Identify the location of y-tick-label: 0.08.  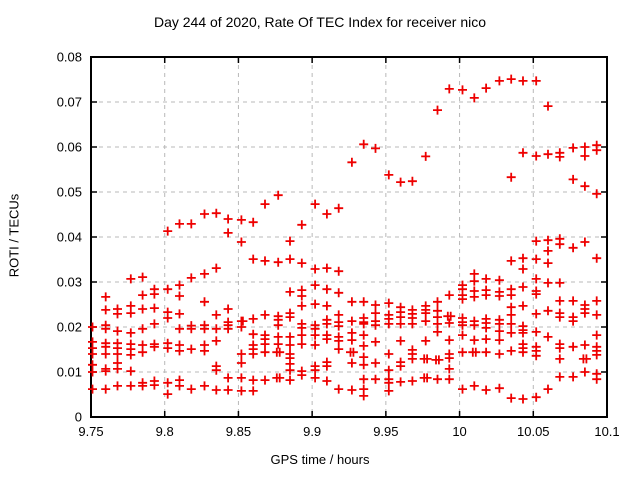
(69, 57).